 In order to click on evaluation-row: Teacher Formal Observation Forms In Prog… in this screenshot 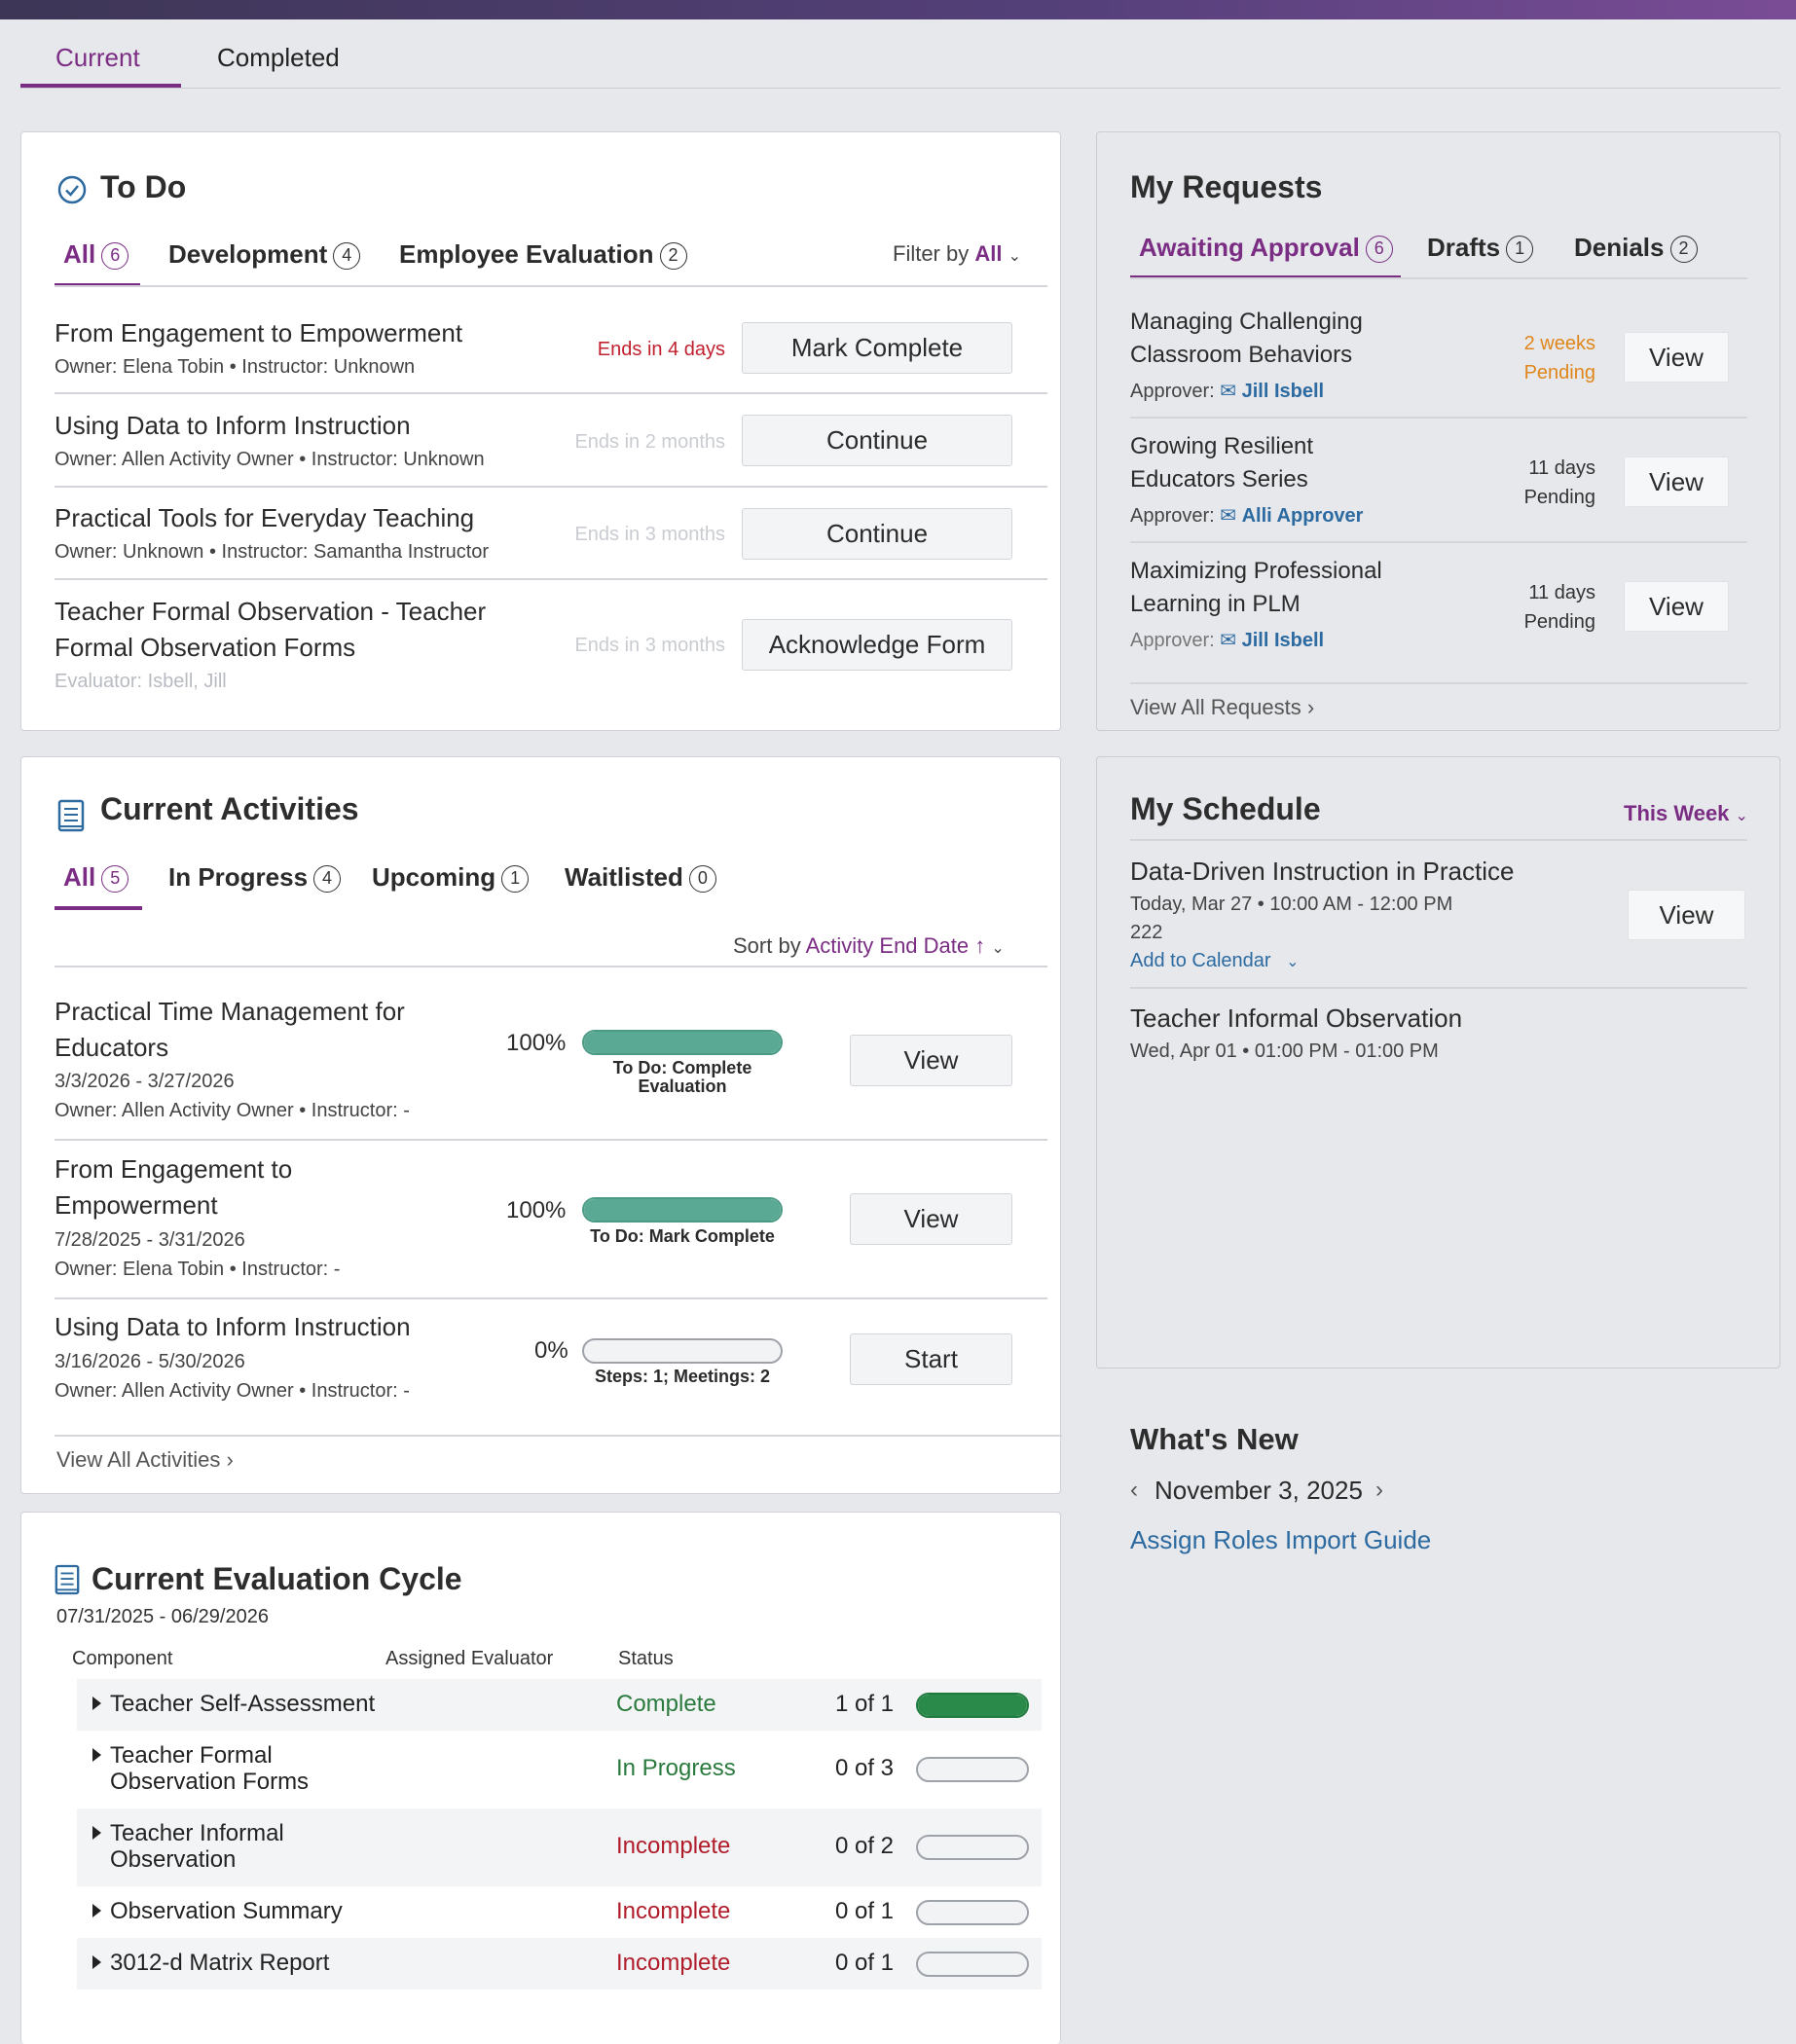, I will do `click(559, 1770)`.